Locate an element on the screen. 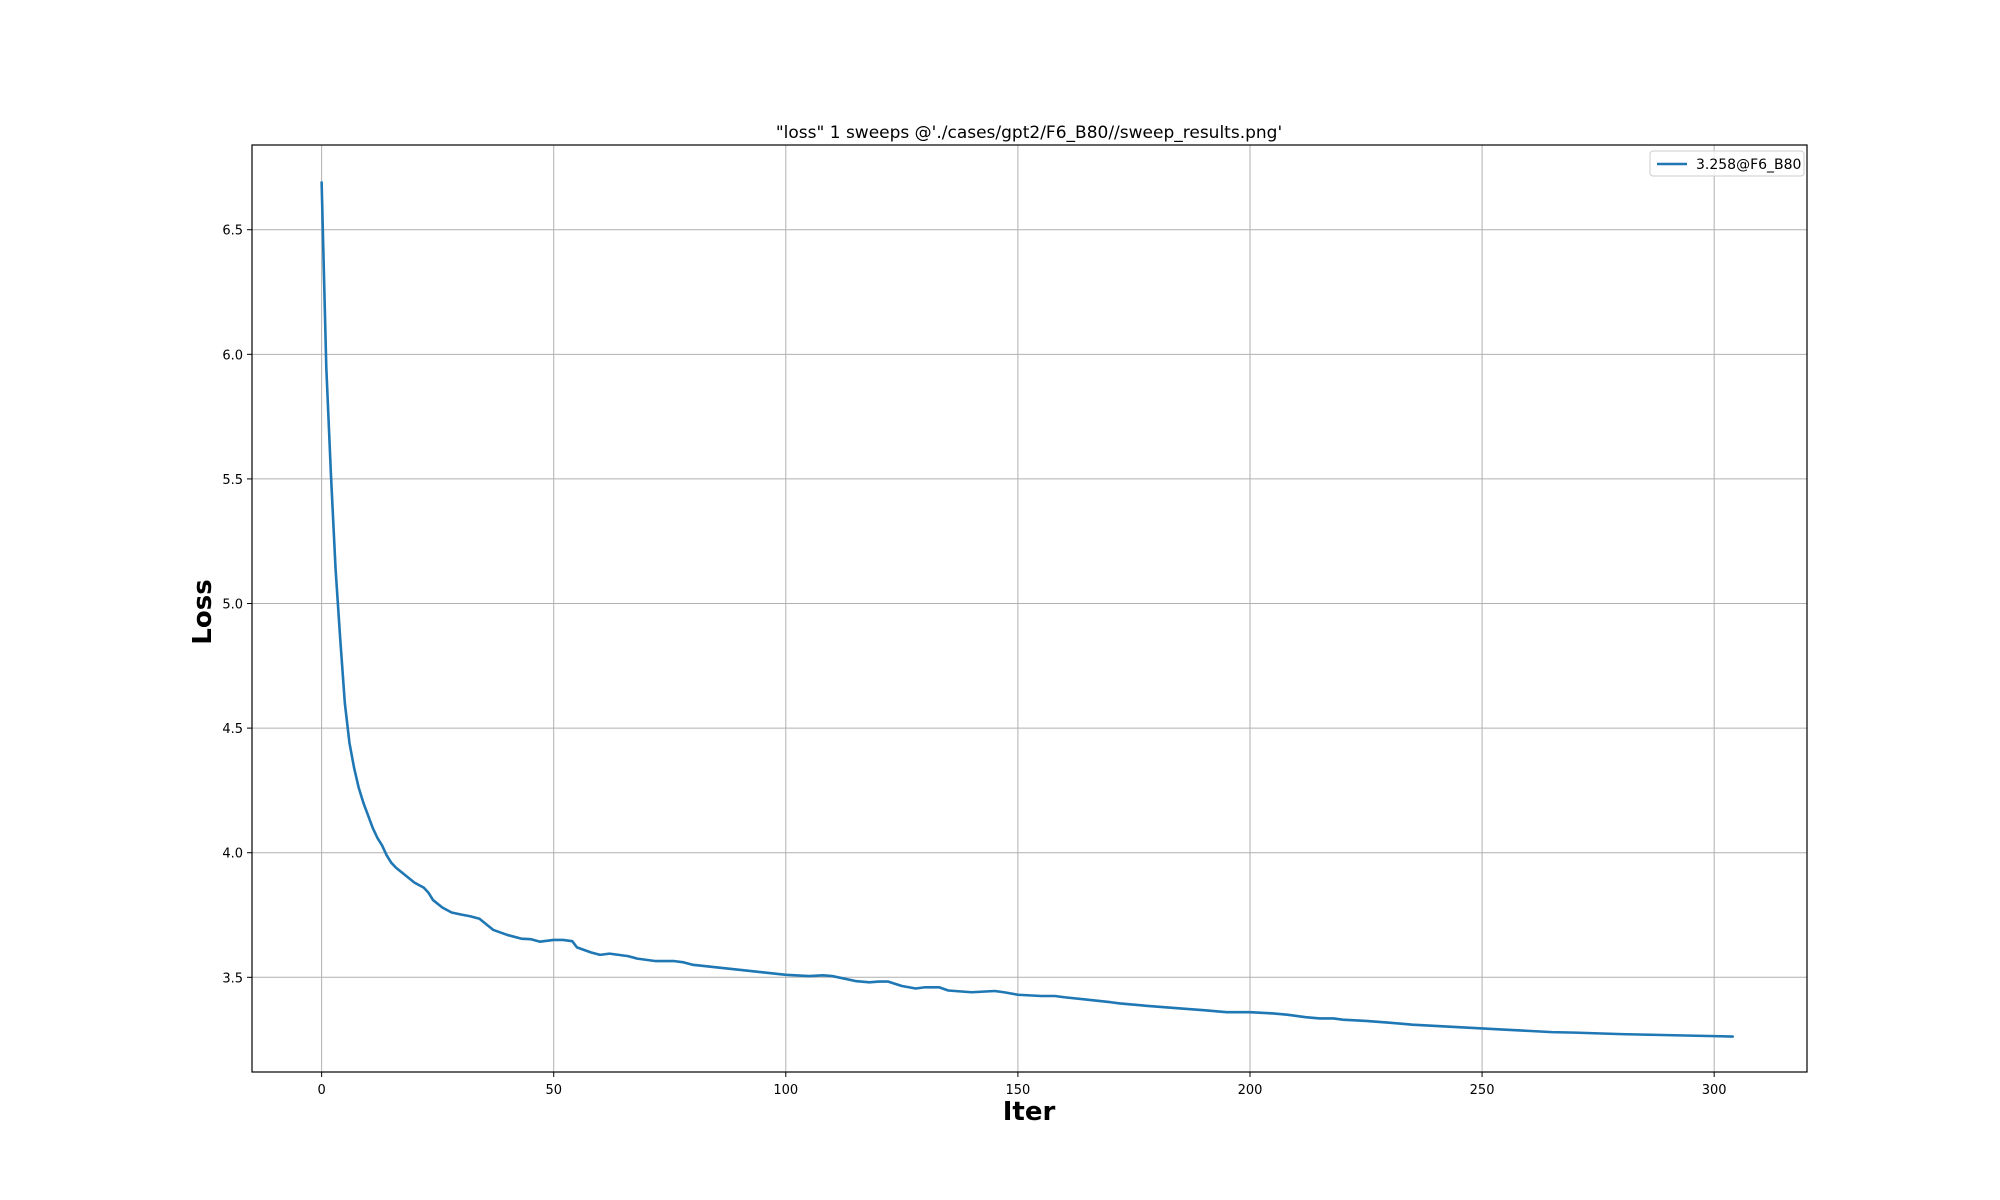 The image size is (2000, 1200). legend: 3.258@F6_B80 is located at coordinates (1727, 163).